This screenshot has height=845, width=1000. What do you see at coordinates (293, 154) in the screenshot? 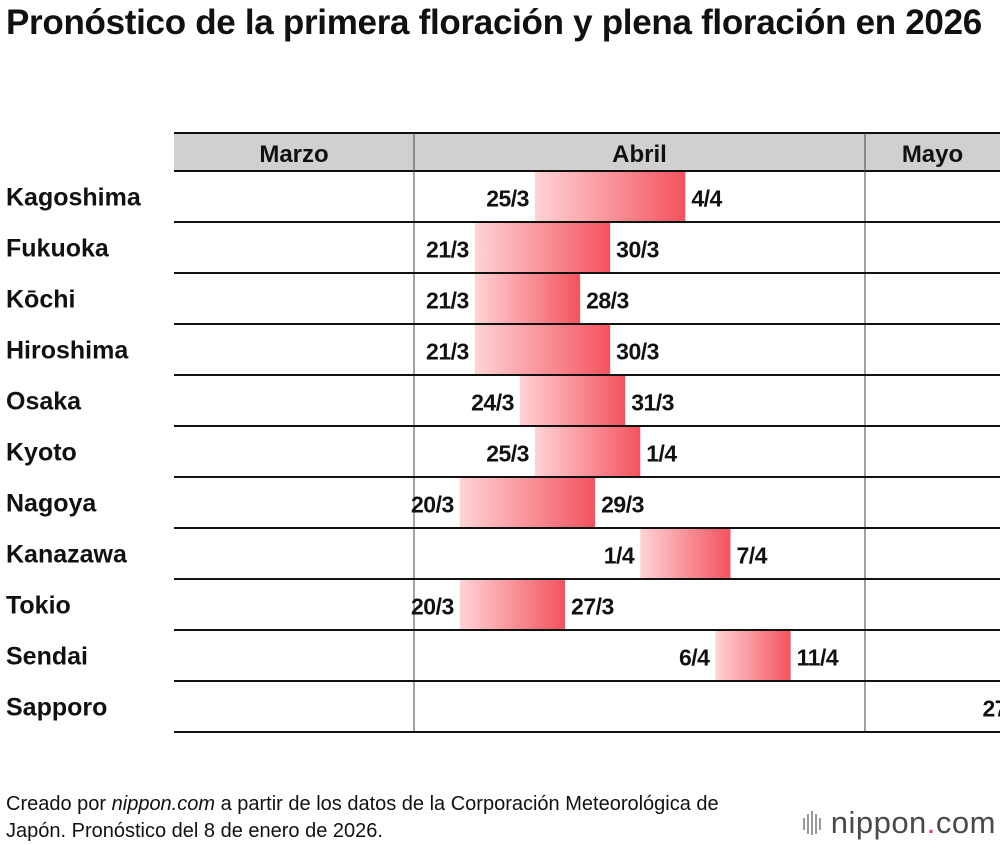
I see `month-label-0: Marzo` at bounding box center [293, 154].